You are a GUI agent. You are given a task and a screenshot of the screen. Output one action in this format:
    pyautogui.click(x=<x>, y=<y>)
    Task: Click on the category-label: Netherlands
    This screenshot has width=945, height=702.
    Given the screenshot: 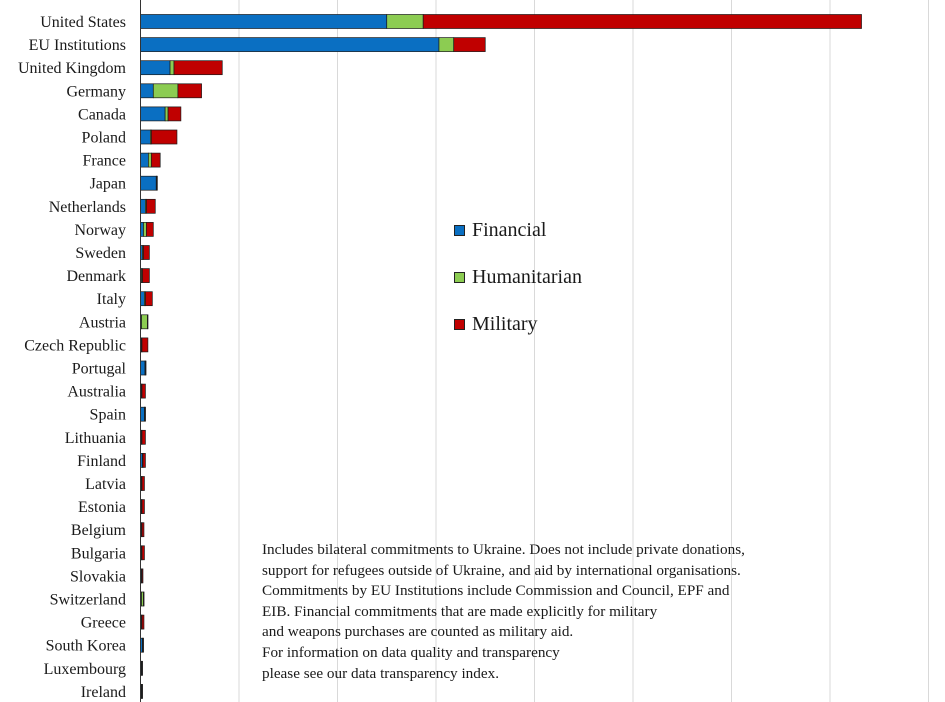 What is the action you would take?
    pyautogui.click(x=87, y=207)
    